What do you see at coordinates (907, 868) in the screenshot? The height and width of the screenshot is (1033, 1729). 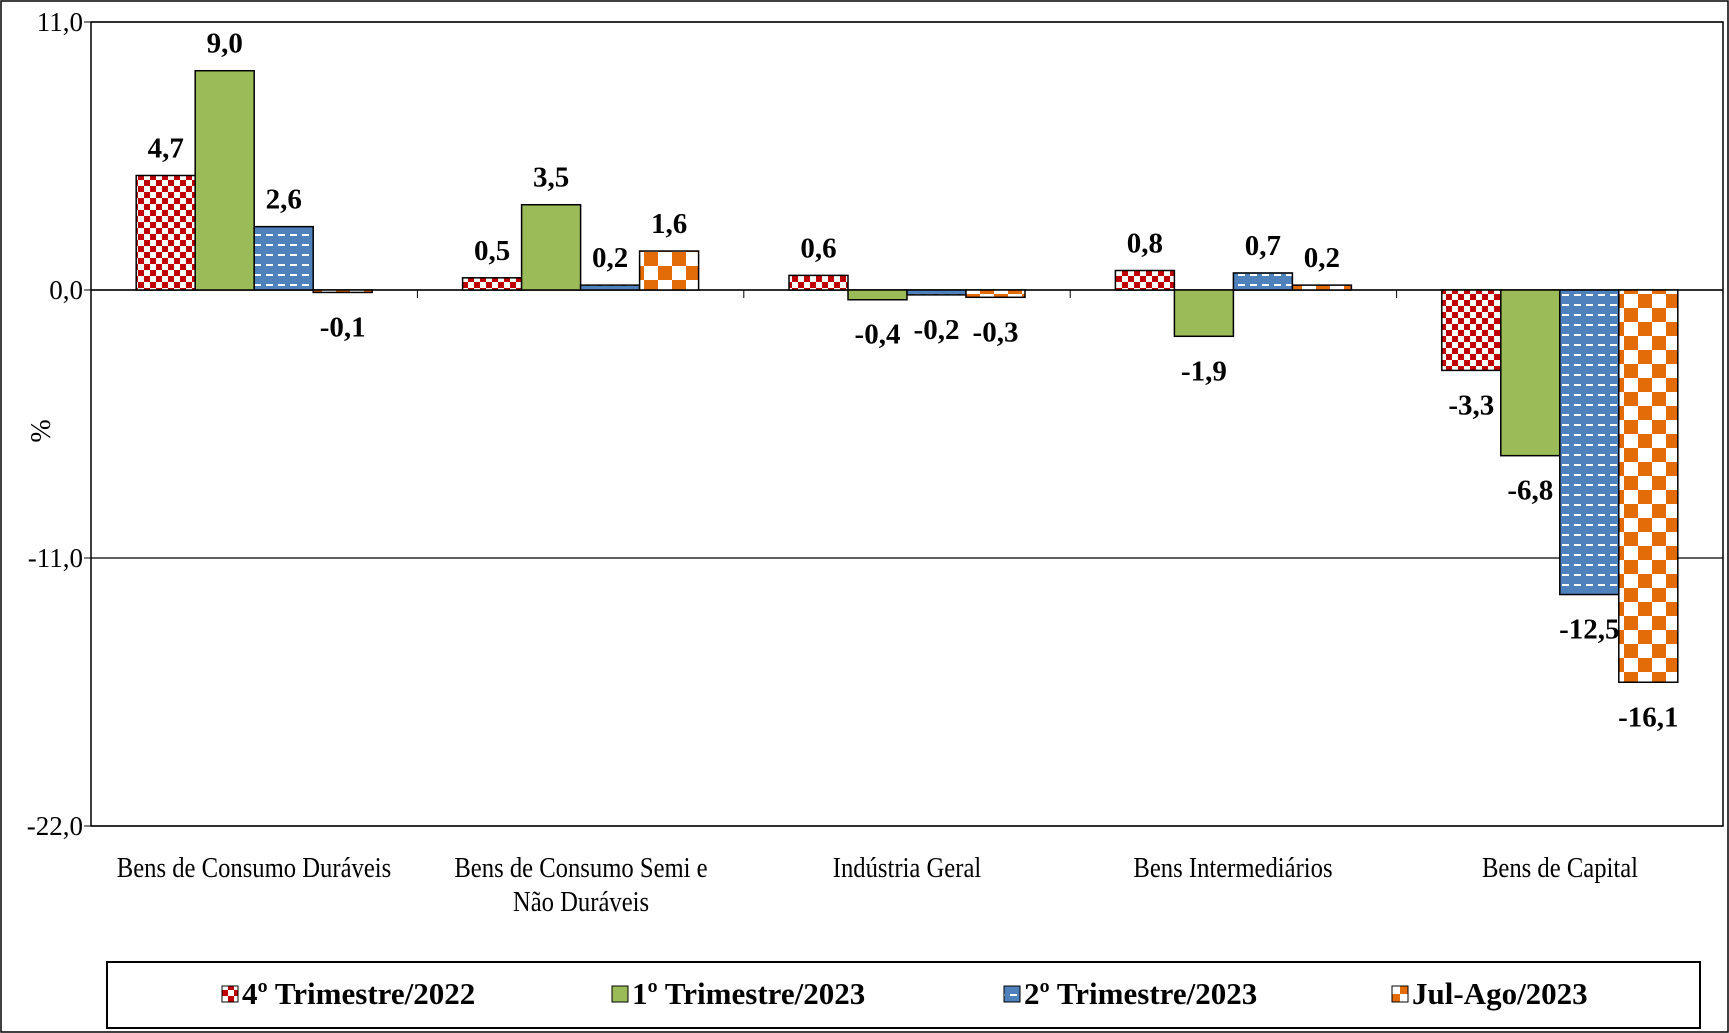 I see `x-tick-label: Indústria Geral` at bounding box center [907, 868].